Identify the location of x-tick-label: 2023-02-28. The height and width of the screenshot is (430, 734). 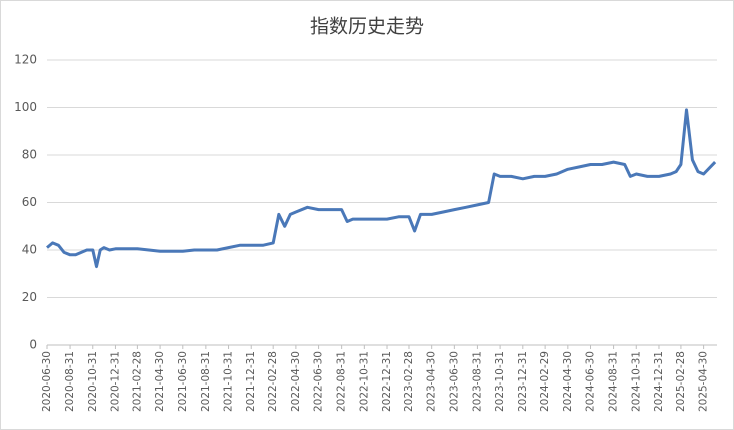
(409, 381).